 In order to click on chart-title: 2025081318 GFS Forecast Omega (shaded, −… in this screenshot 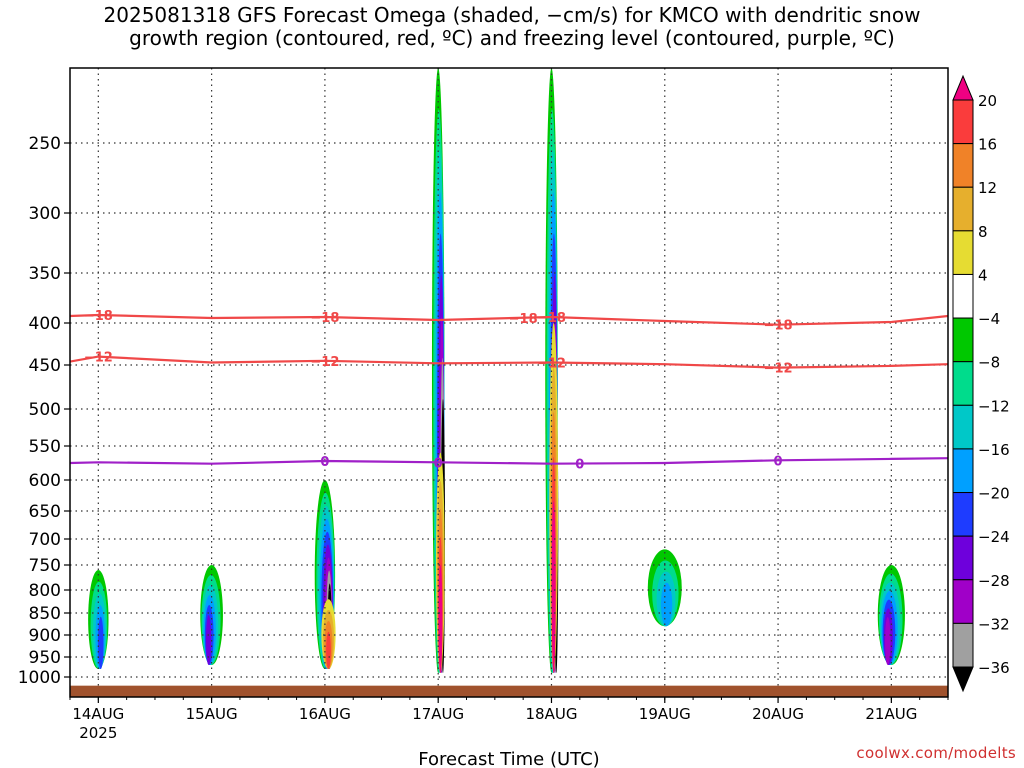, I will do `click(512, 27)`.